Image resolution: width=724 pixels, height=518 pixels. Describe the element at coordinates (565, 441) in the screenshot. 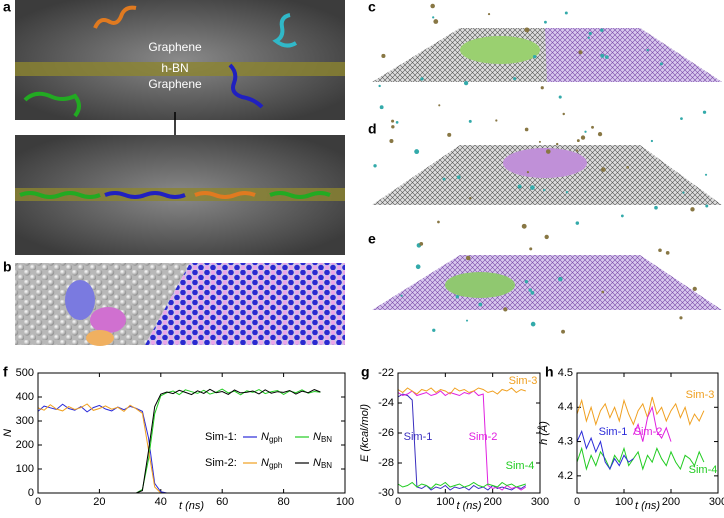

I see `y-tick-label: 4.3` at that location.